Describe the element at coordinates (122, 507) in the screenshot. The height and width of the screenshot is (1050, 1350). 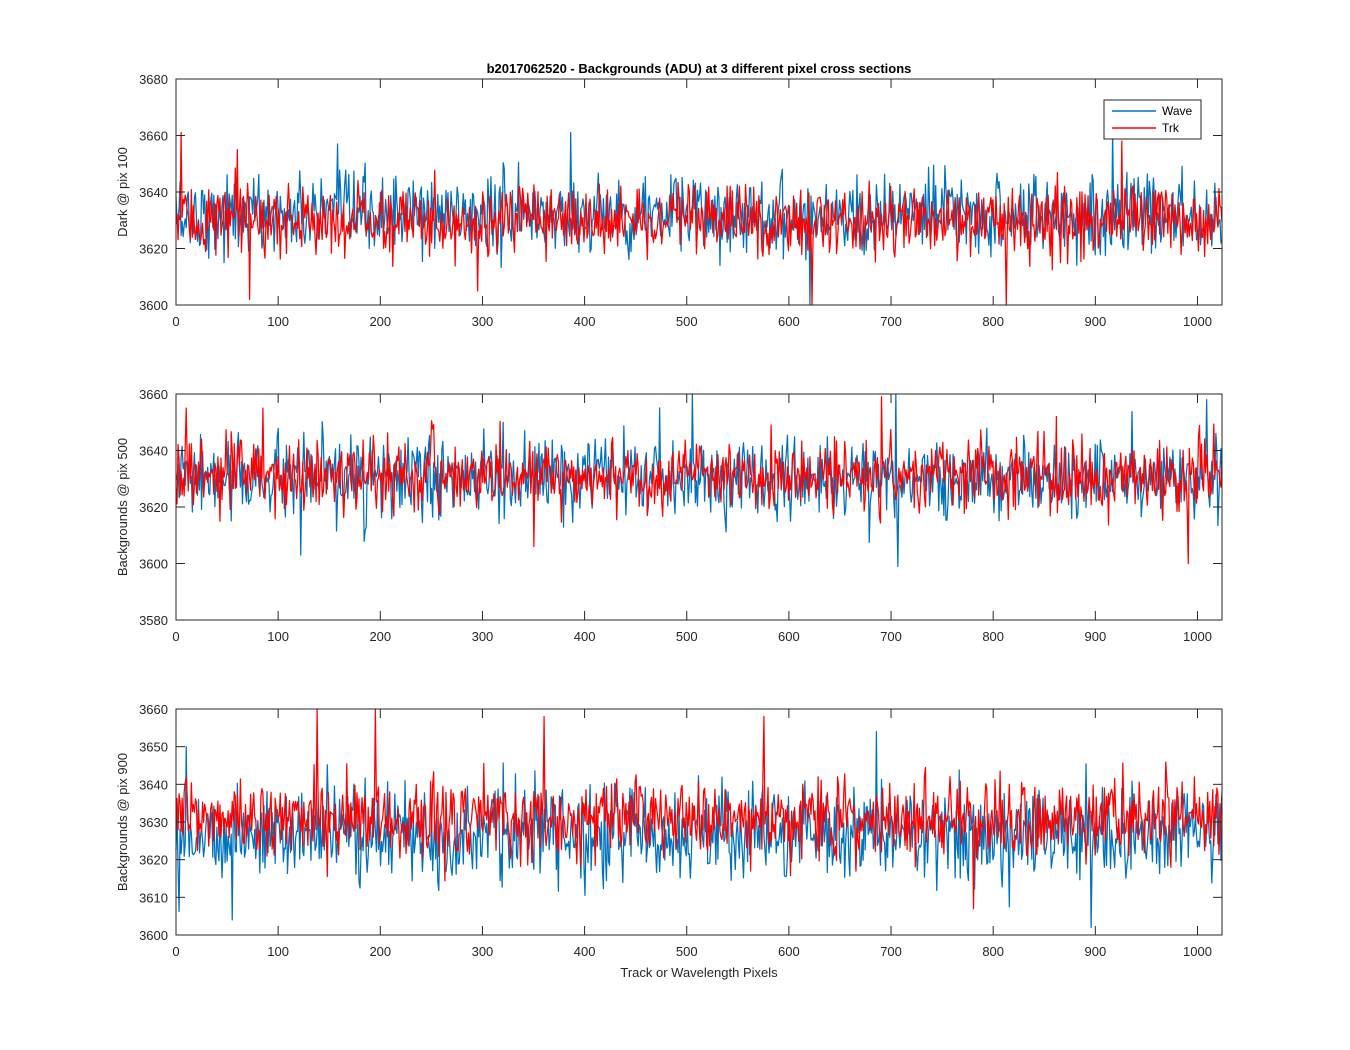
I see `y-axis-label: Backgrounds @ pix 500` at that location.